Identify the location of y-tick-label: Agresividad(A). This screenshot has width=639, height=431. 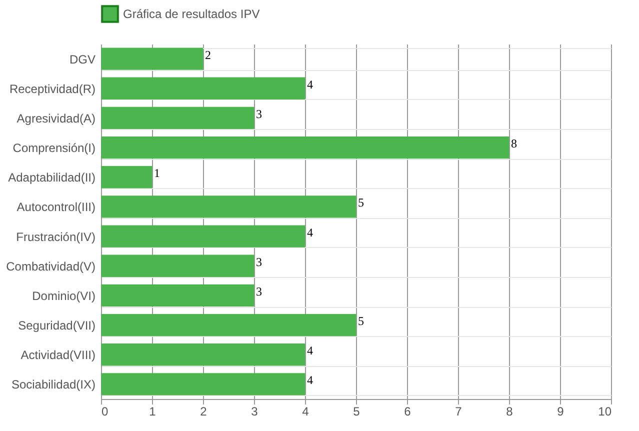
(56, 118).